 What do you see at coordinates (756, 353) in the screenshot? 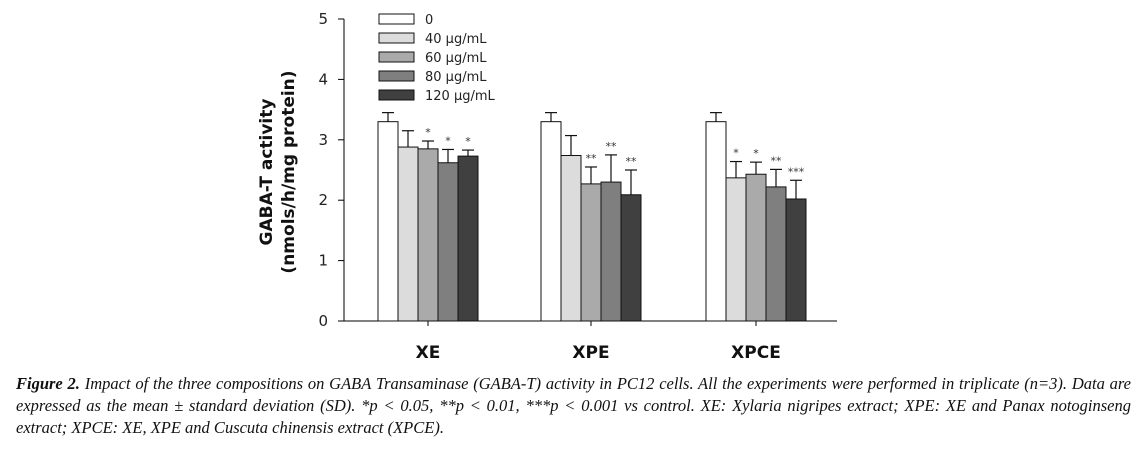
I see `x-category-label: XPCE` at bounding box center [756, 353].